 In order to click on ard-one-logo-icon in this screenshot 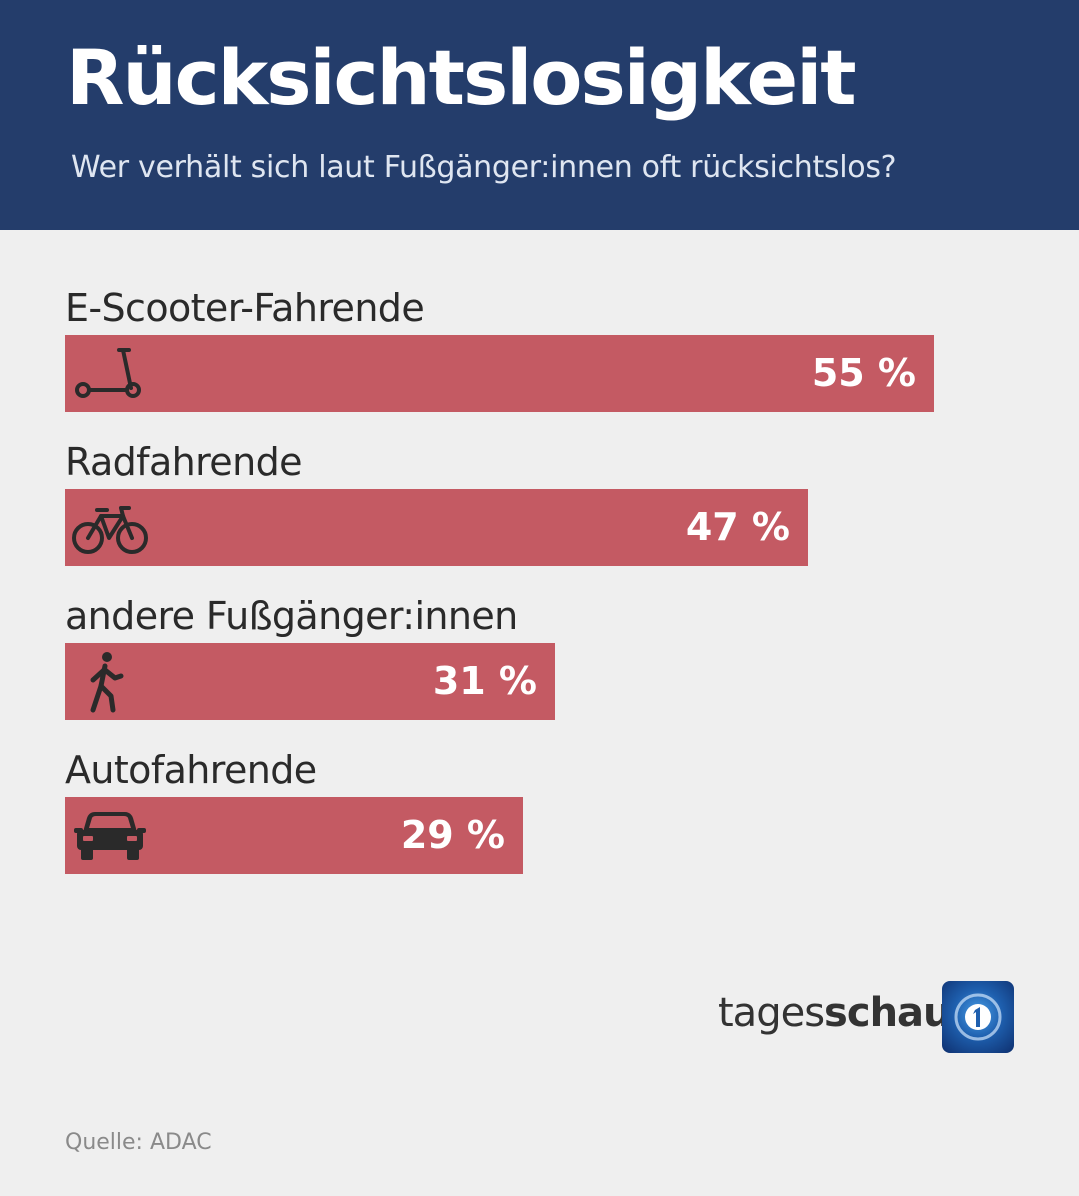, I will do `click(978, 1017)`.